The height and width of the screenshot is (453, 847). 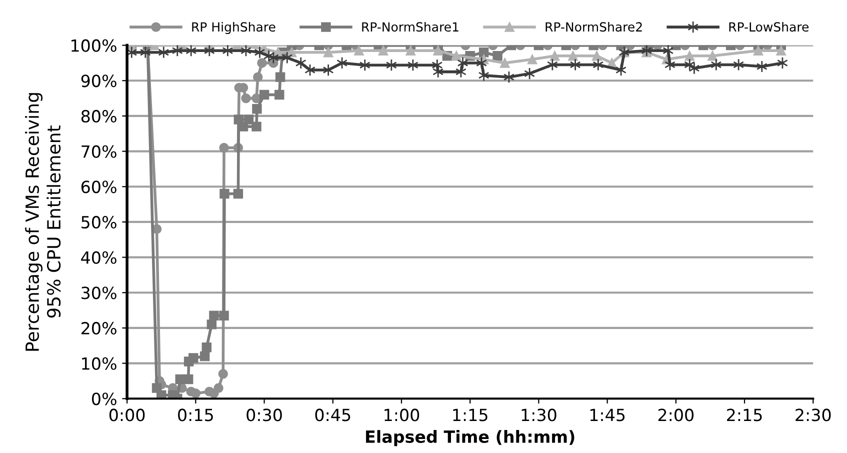 What do you see at coordinates (43, 222) in the screenshot?
I see `y-axis-title: Percentage of VMs Receiving 95% CPU Entitlement` at bounding box center [43, 222].